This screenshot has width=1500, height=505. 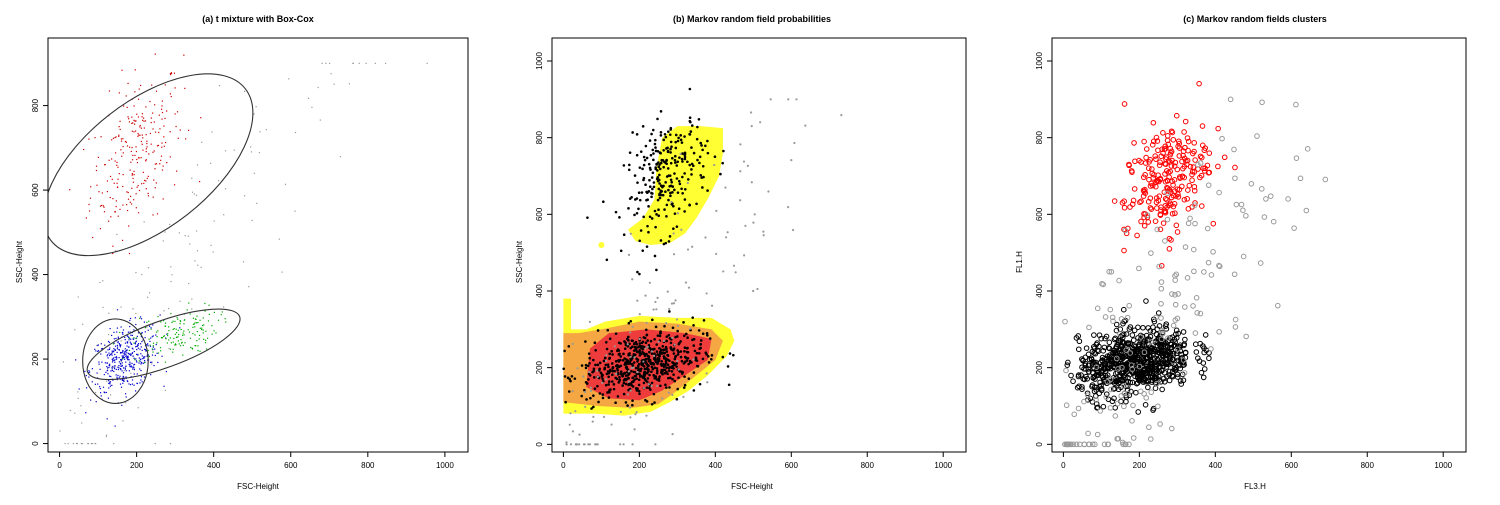 I want to click on y-tick-label: 800, so click(x=1039, y=137).